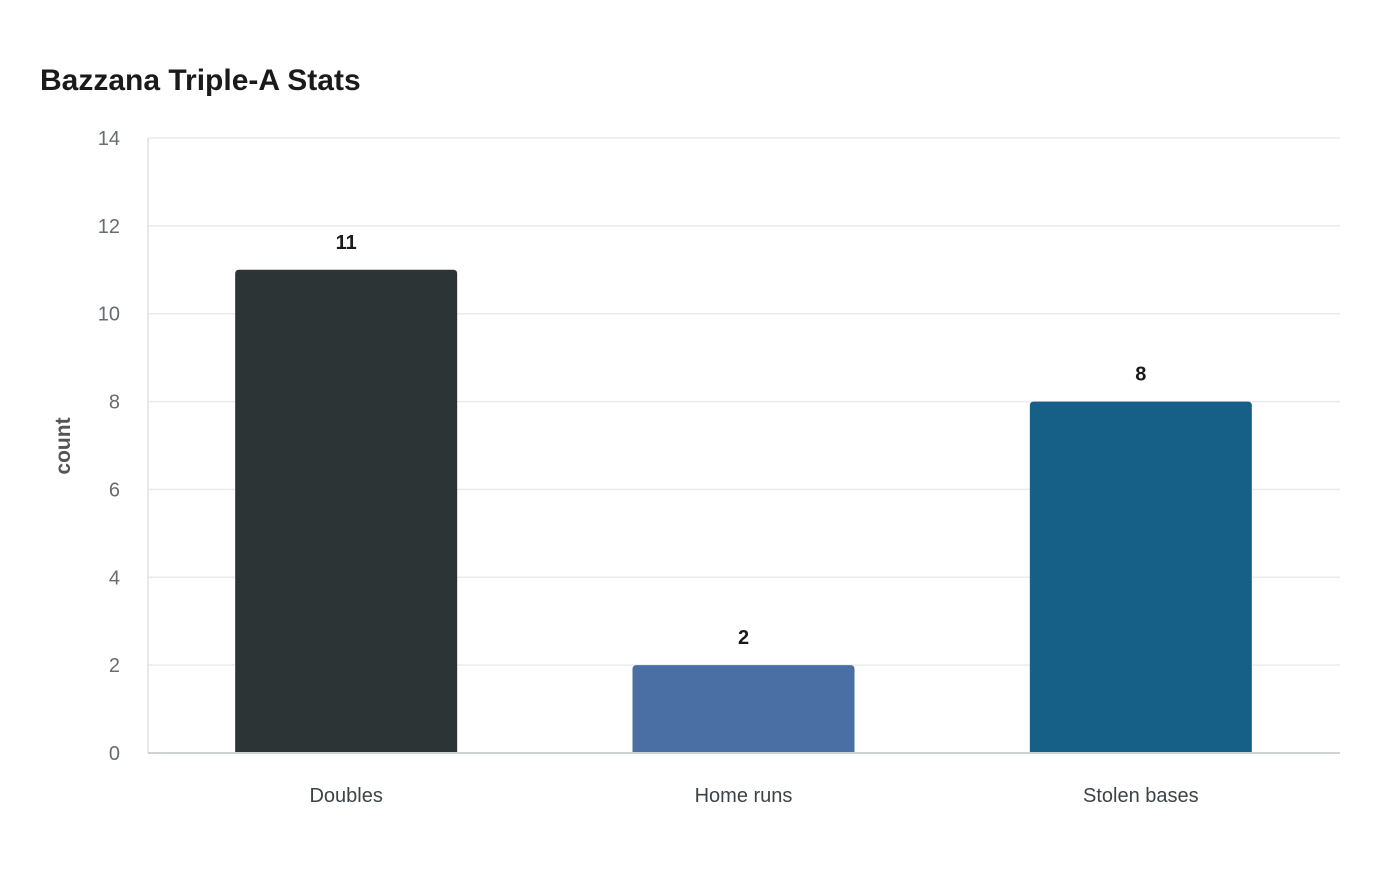 The image size is (1400, 880). I want to click on y-tick-label: 2, so click(114, 666).